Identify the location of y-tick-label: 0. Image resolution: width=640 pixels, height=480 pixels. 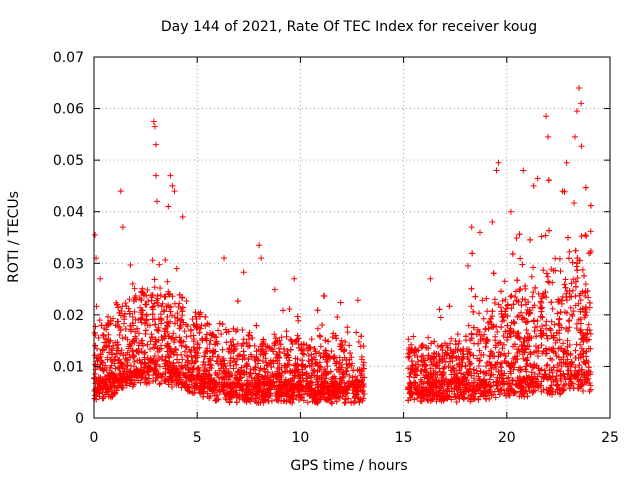
(79, 419).